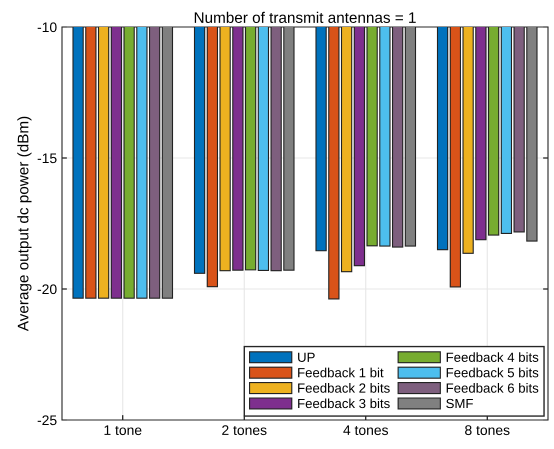 The height and width of the screenshot is (449, 554). I want to click on legend-label: Feedback 1 bit, so click(341, 373).